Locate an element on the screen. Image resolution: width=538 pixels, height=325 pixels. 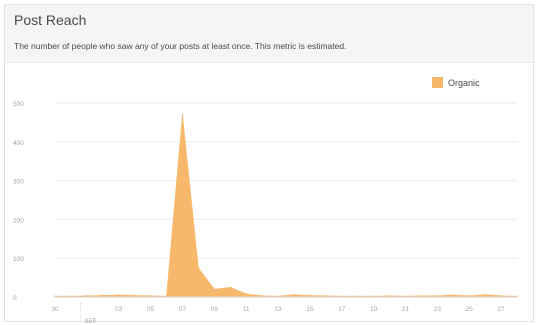
x-tick-label: 05 is located at coordinates (151, 309).